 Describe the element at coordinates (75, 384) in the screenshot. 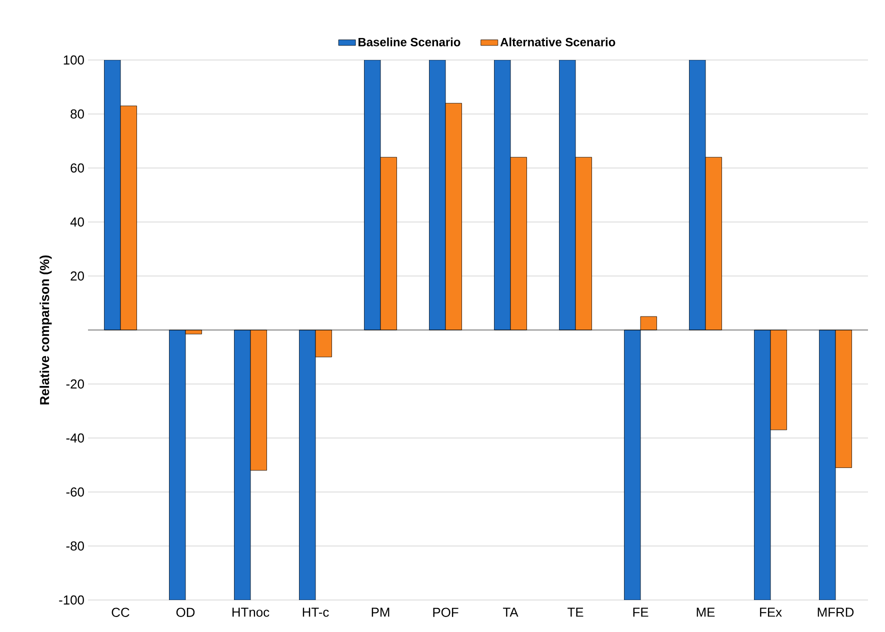

I see `y-tick-label: -20` at that location.